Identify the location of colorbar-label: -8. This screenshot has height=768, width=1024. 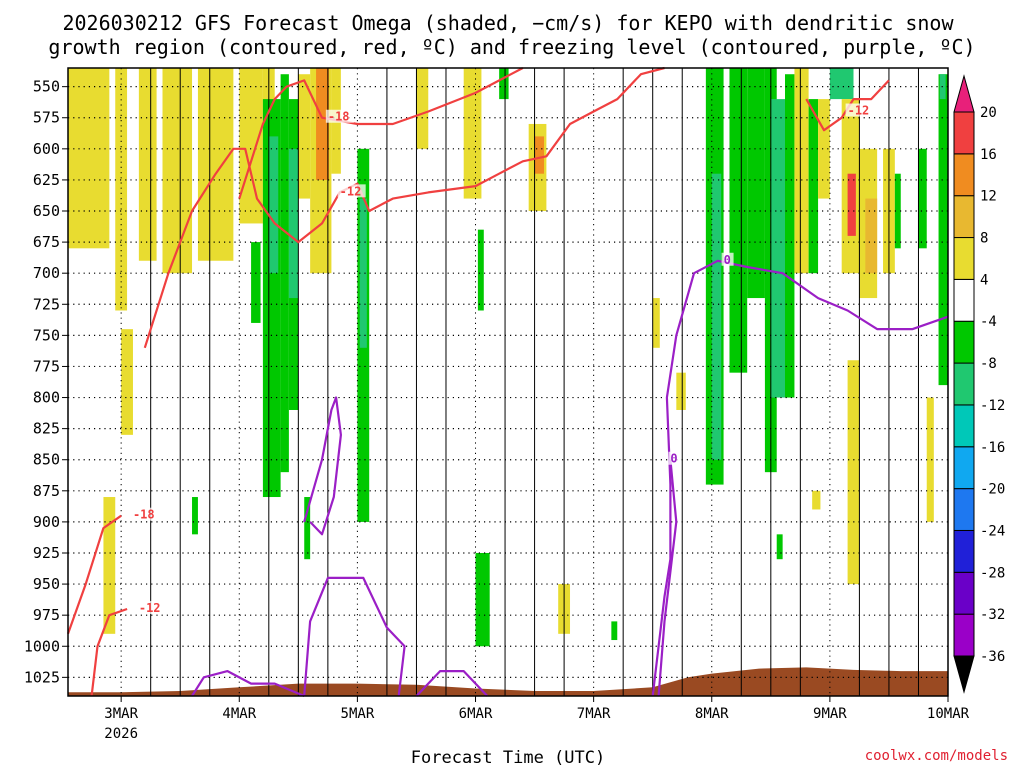
(988, 364).